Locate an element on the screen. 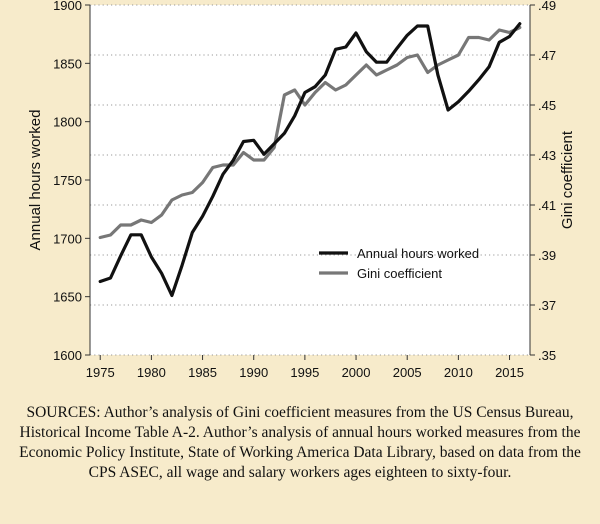  x-tick-label: 1975 is located at coordinates (100, 372).